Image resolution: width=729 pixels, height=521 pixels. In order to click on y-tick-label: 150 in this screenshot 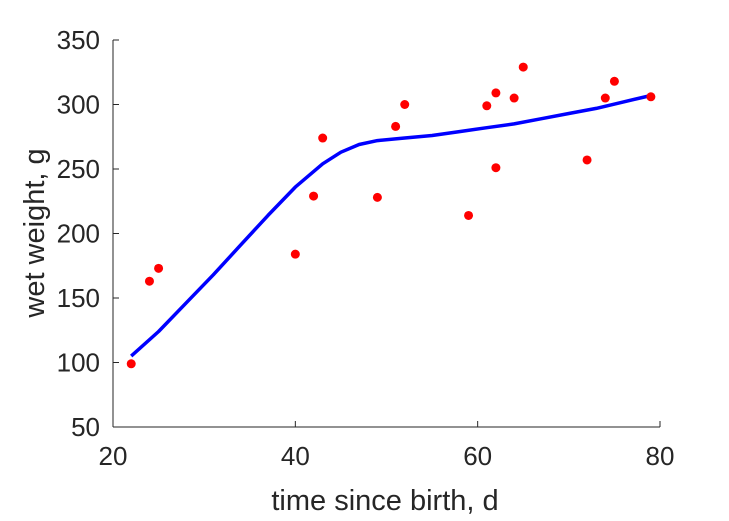, I will do `click(78, 298)`.